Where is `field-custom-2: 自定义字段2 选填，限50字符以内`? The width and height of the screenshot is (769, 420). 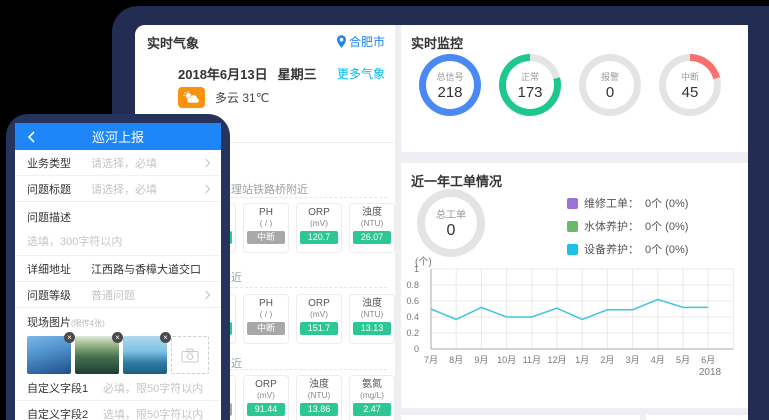 field-custom-2: 自定义字段2 选填，限50字符以内 is located at coordinates (118, 410).